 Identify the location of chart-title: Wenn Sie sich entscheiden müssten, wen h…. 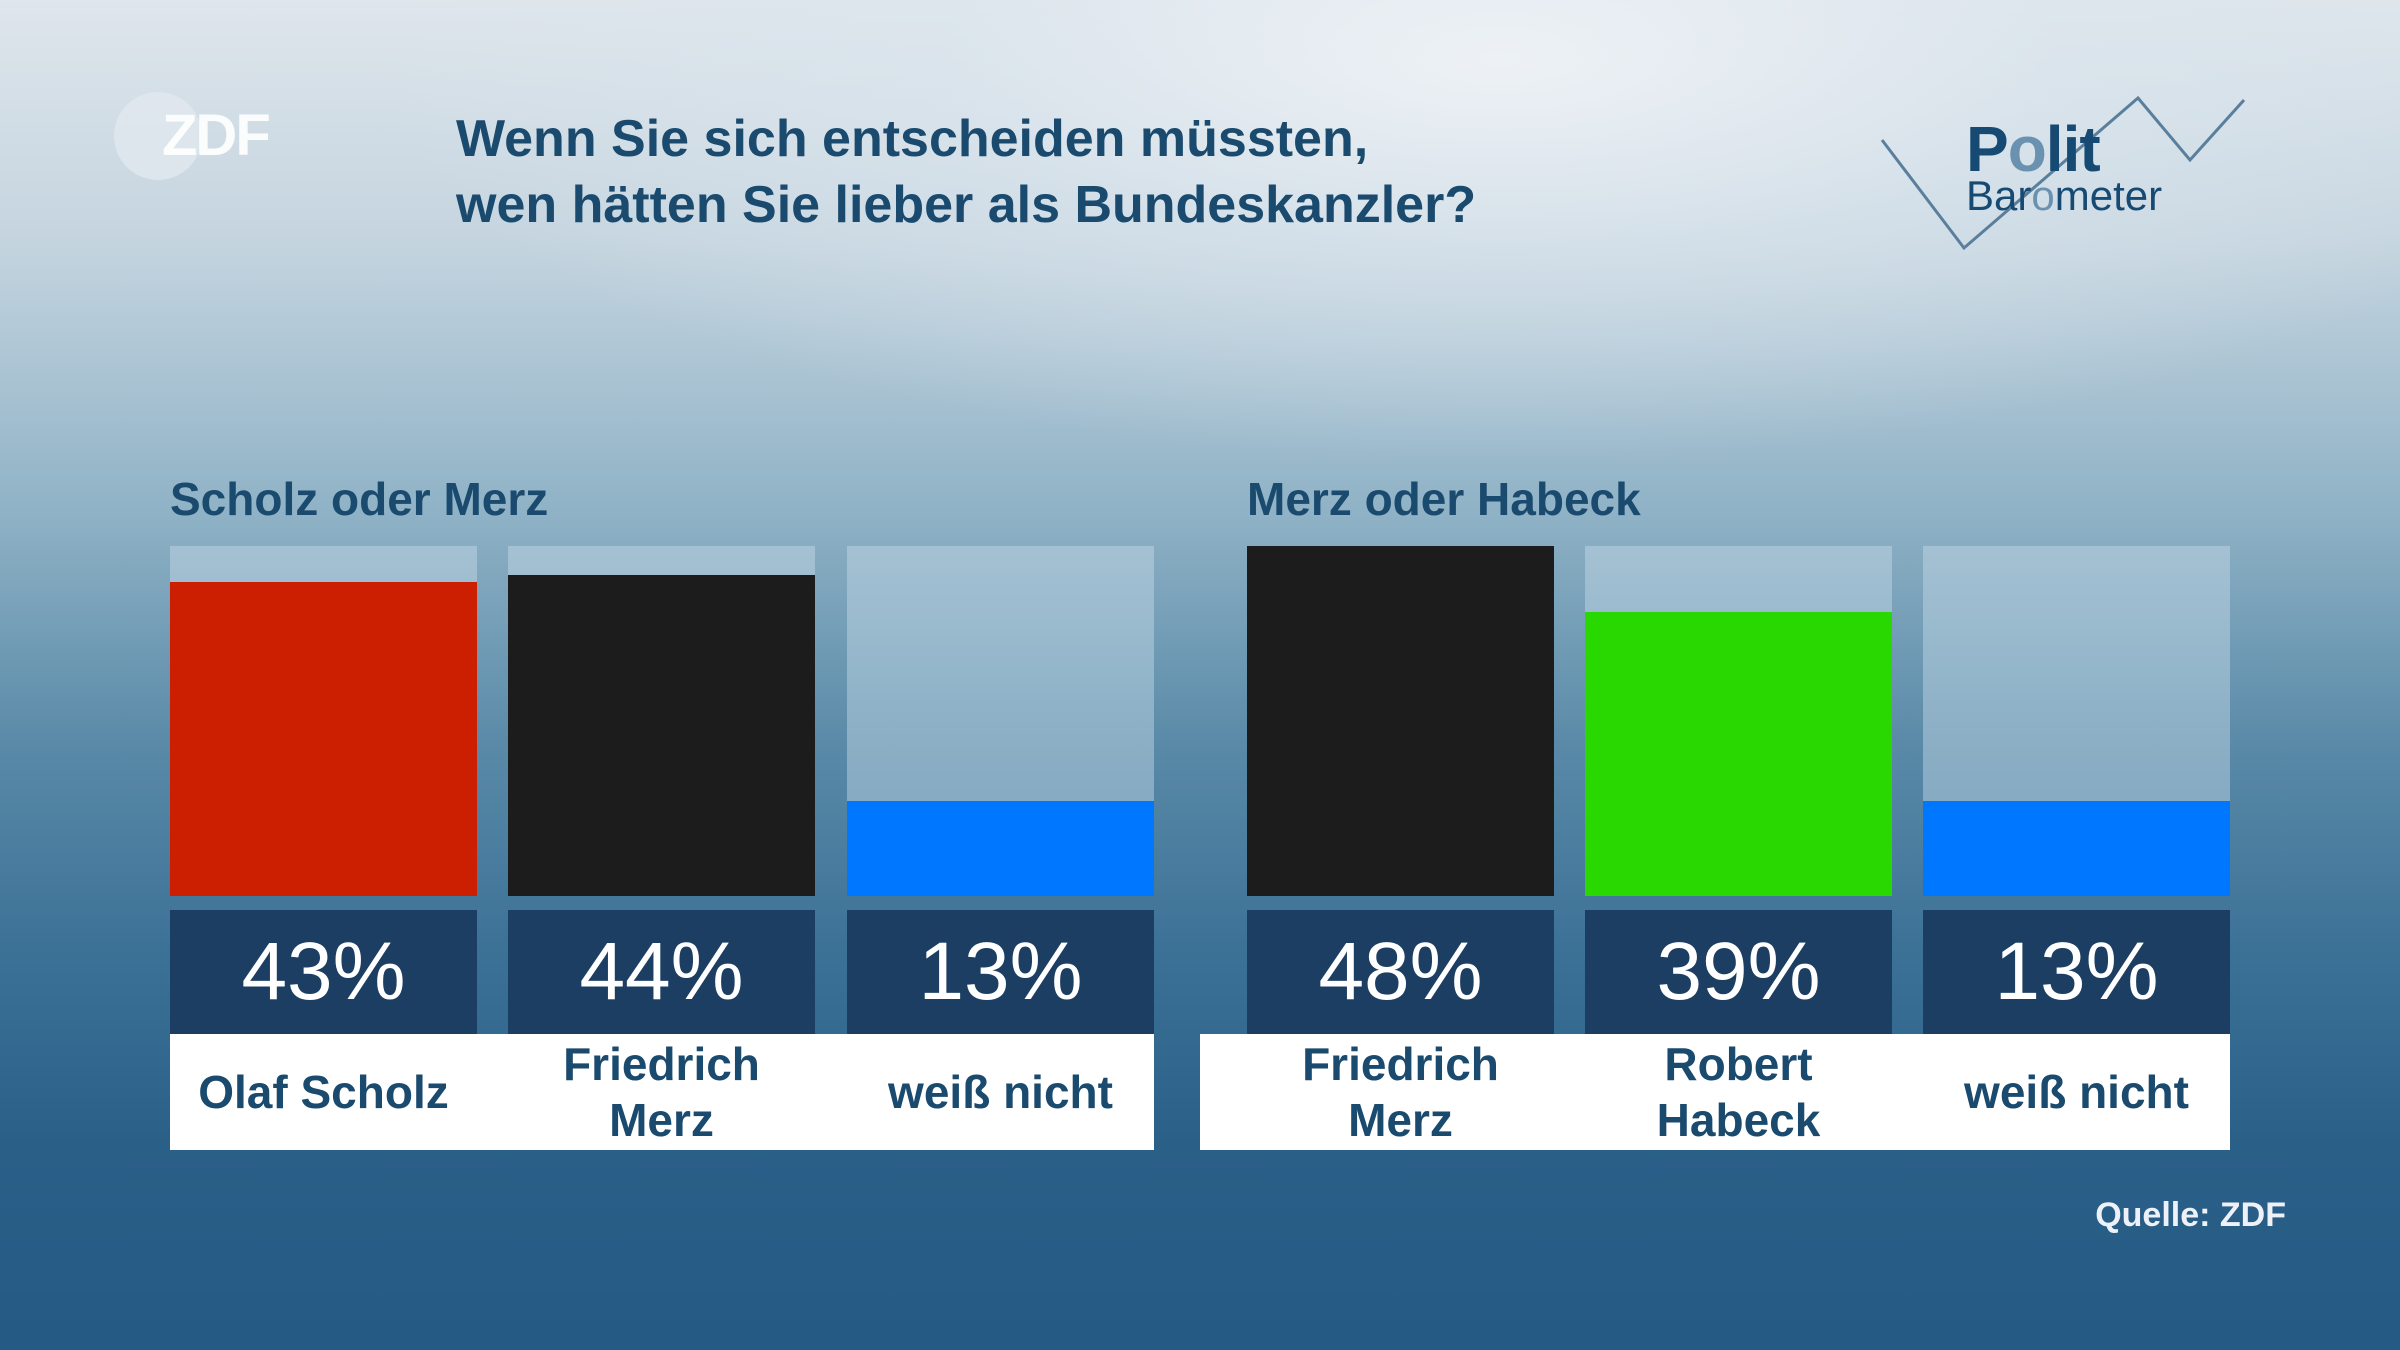
(966, 172).